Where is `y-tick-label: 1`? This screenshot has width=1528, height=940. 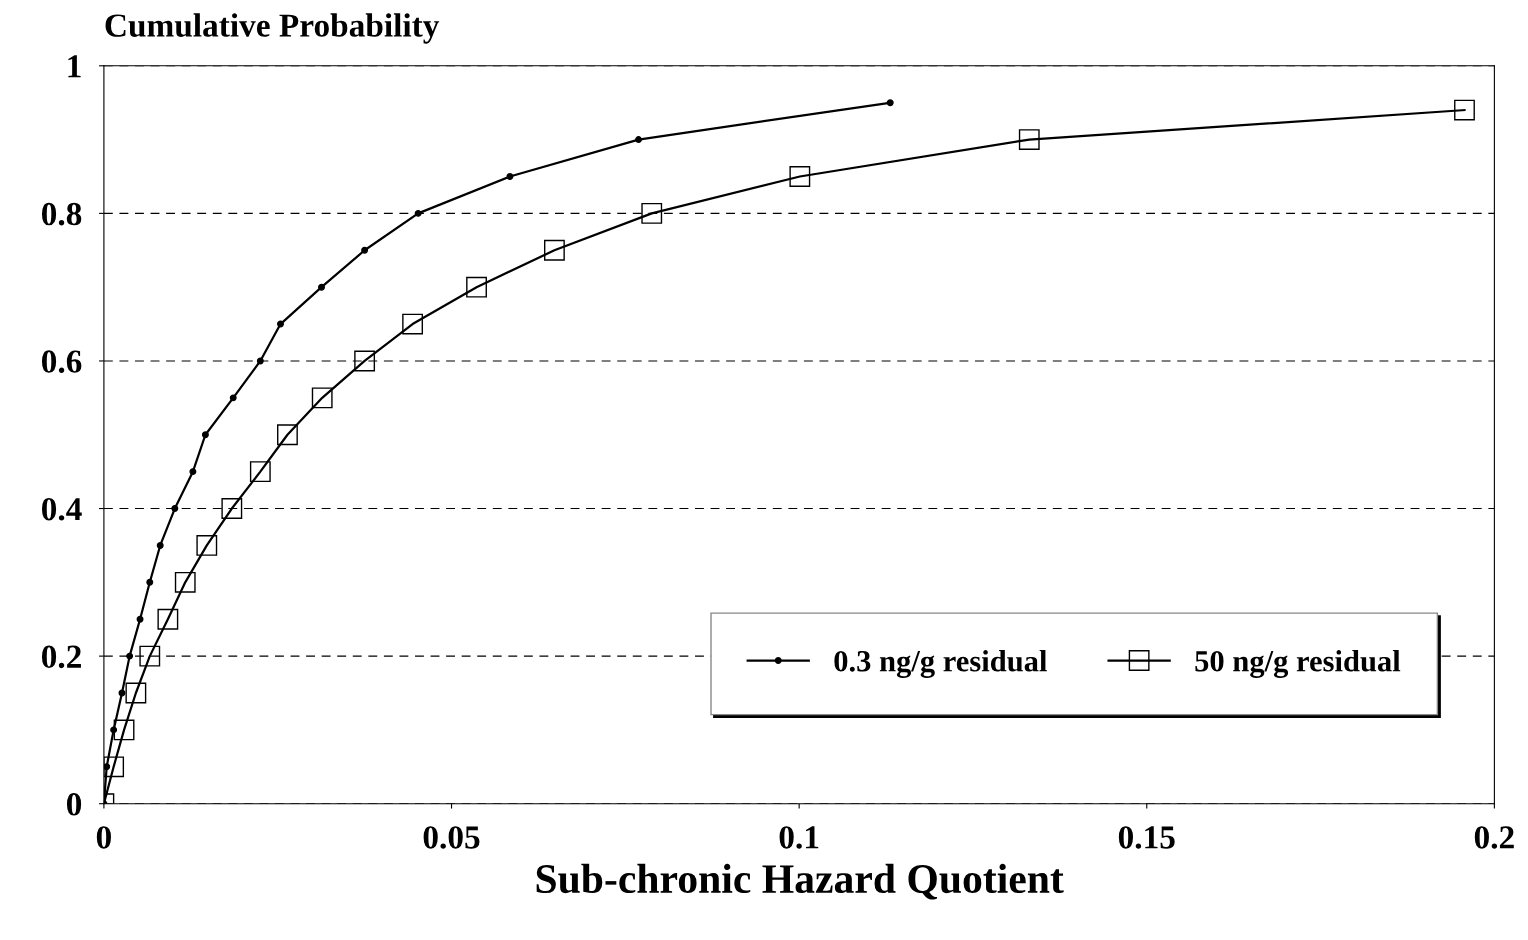 y-tick-label: 1 is located at coordinates (74, 66).